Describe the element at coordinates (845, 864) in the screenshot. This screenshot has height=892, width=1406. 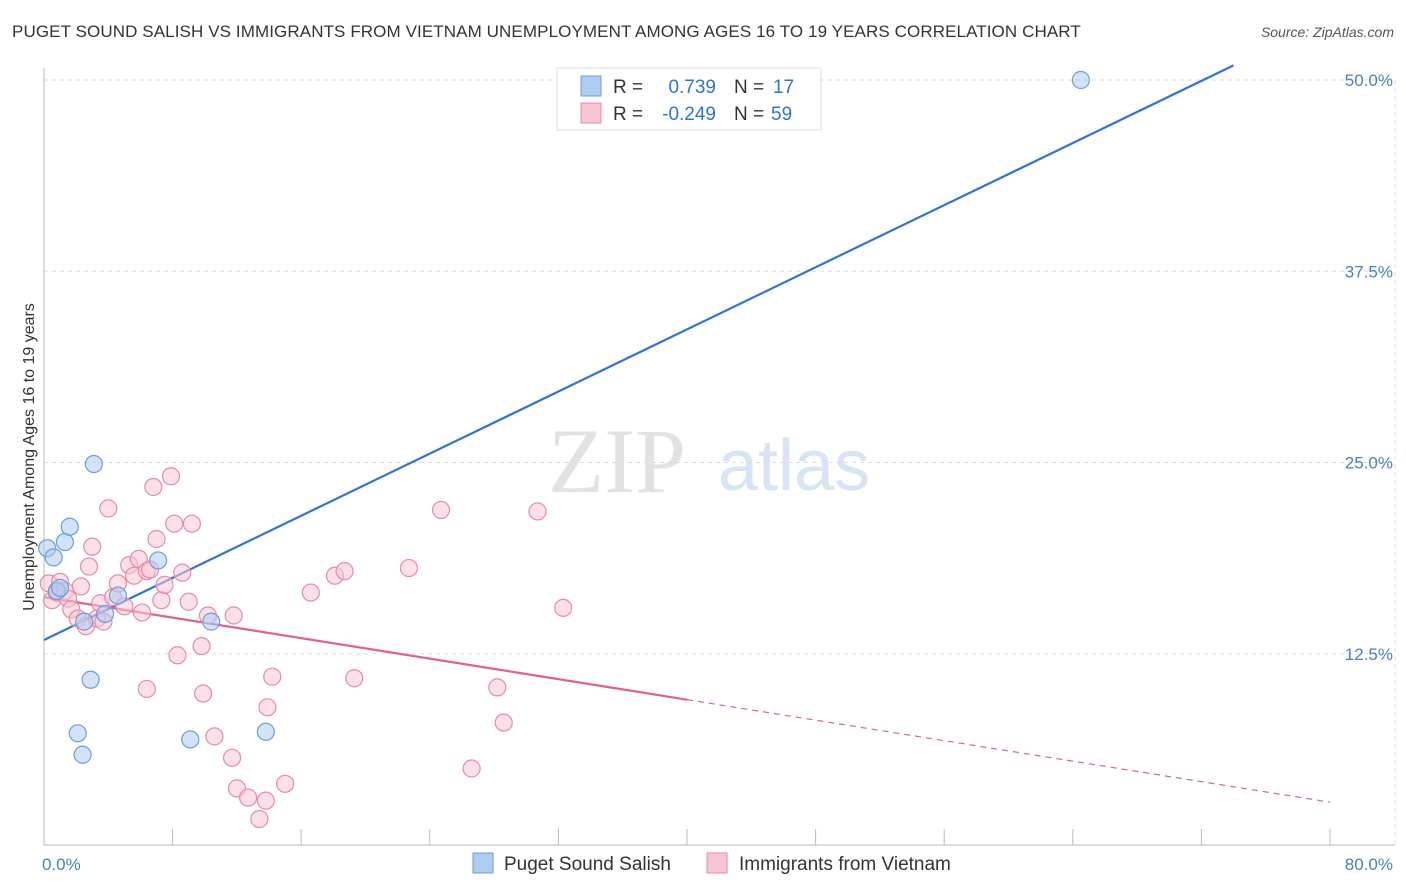
I see `bottom-legend-label-pink: Immigrants from Vietnam` at that location.